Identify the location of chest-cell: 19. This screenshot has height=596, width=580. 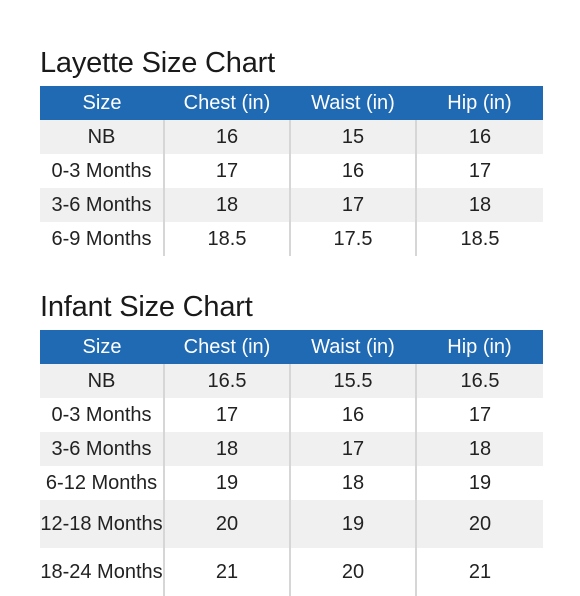
(226, 483).